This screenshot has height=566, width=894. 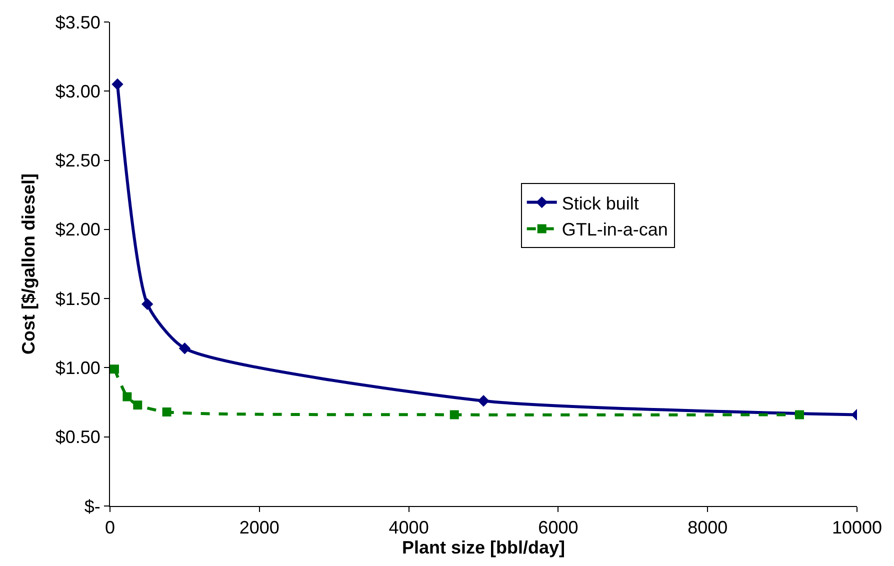 What do you see at coordinates (110, 528) in the screenshot?
I see `x-tick-label: 0` at bounding box center [110, 528].